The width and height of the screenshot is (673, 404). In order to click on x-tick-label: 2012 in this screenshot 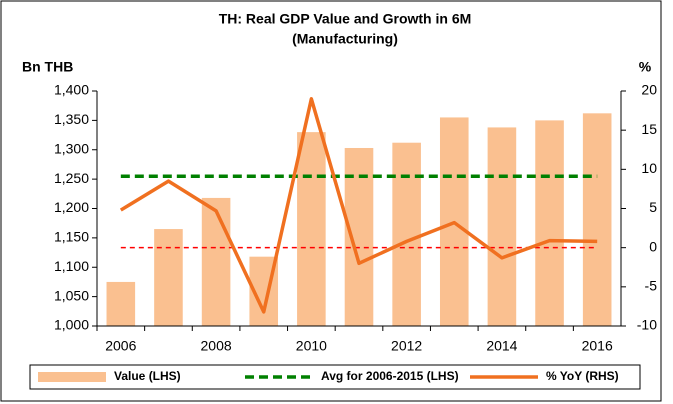, I will do `click(406, 346)`.